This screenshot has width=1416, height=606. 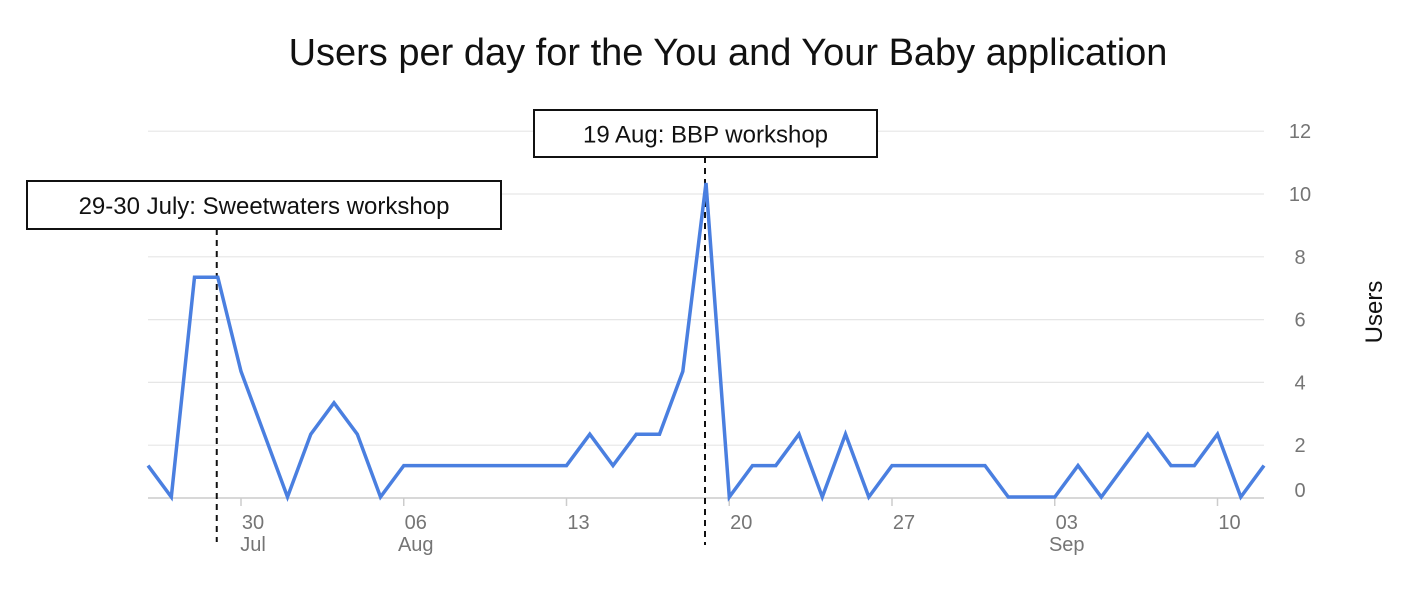 I want to click on x-tick-label: 10, so click(x=1229, y=523).